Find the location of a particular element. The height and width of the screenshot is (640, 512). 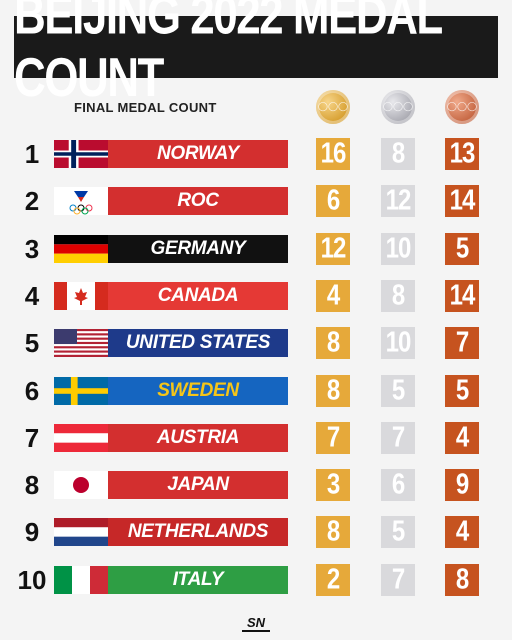

bronze-count-value: 8 is located at coordinates (462, 579).